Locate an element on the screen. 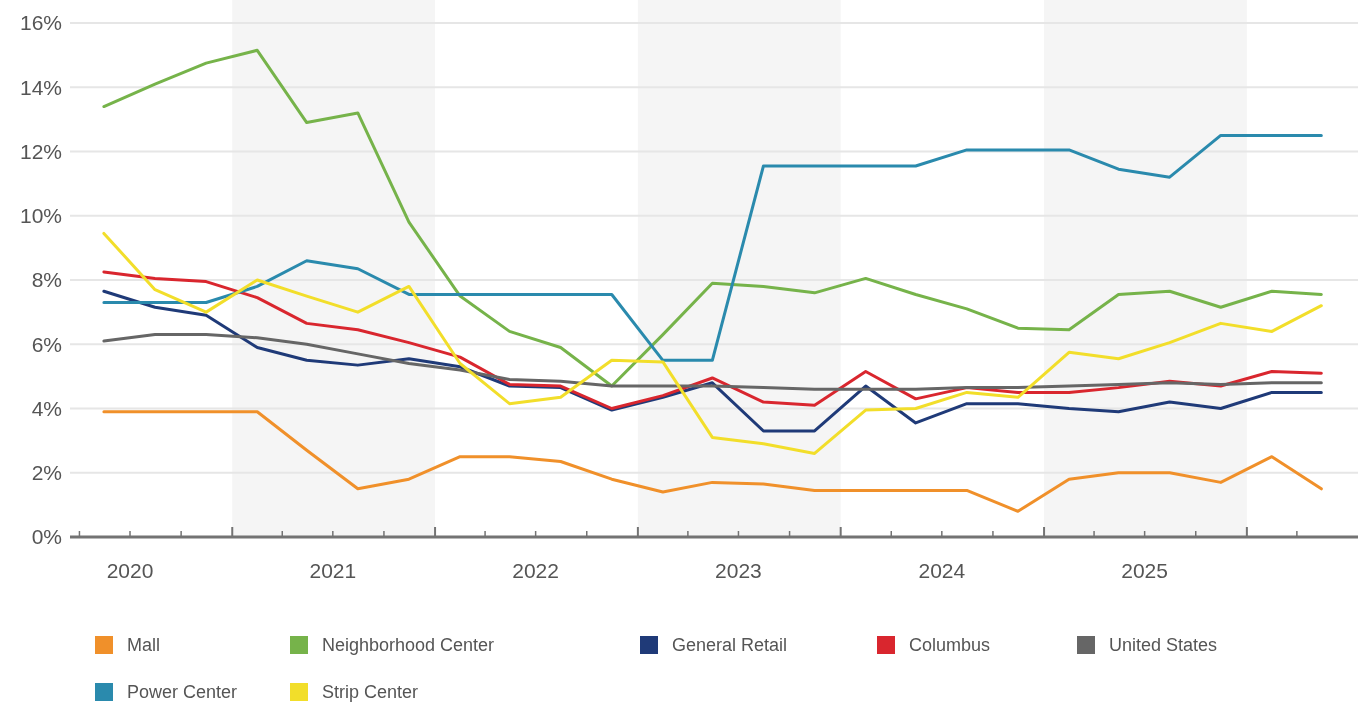 This screenshot has height=711, width=1366. x-tick-label: 2023 is located at coordinates (738, 570).